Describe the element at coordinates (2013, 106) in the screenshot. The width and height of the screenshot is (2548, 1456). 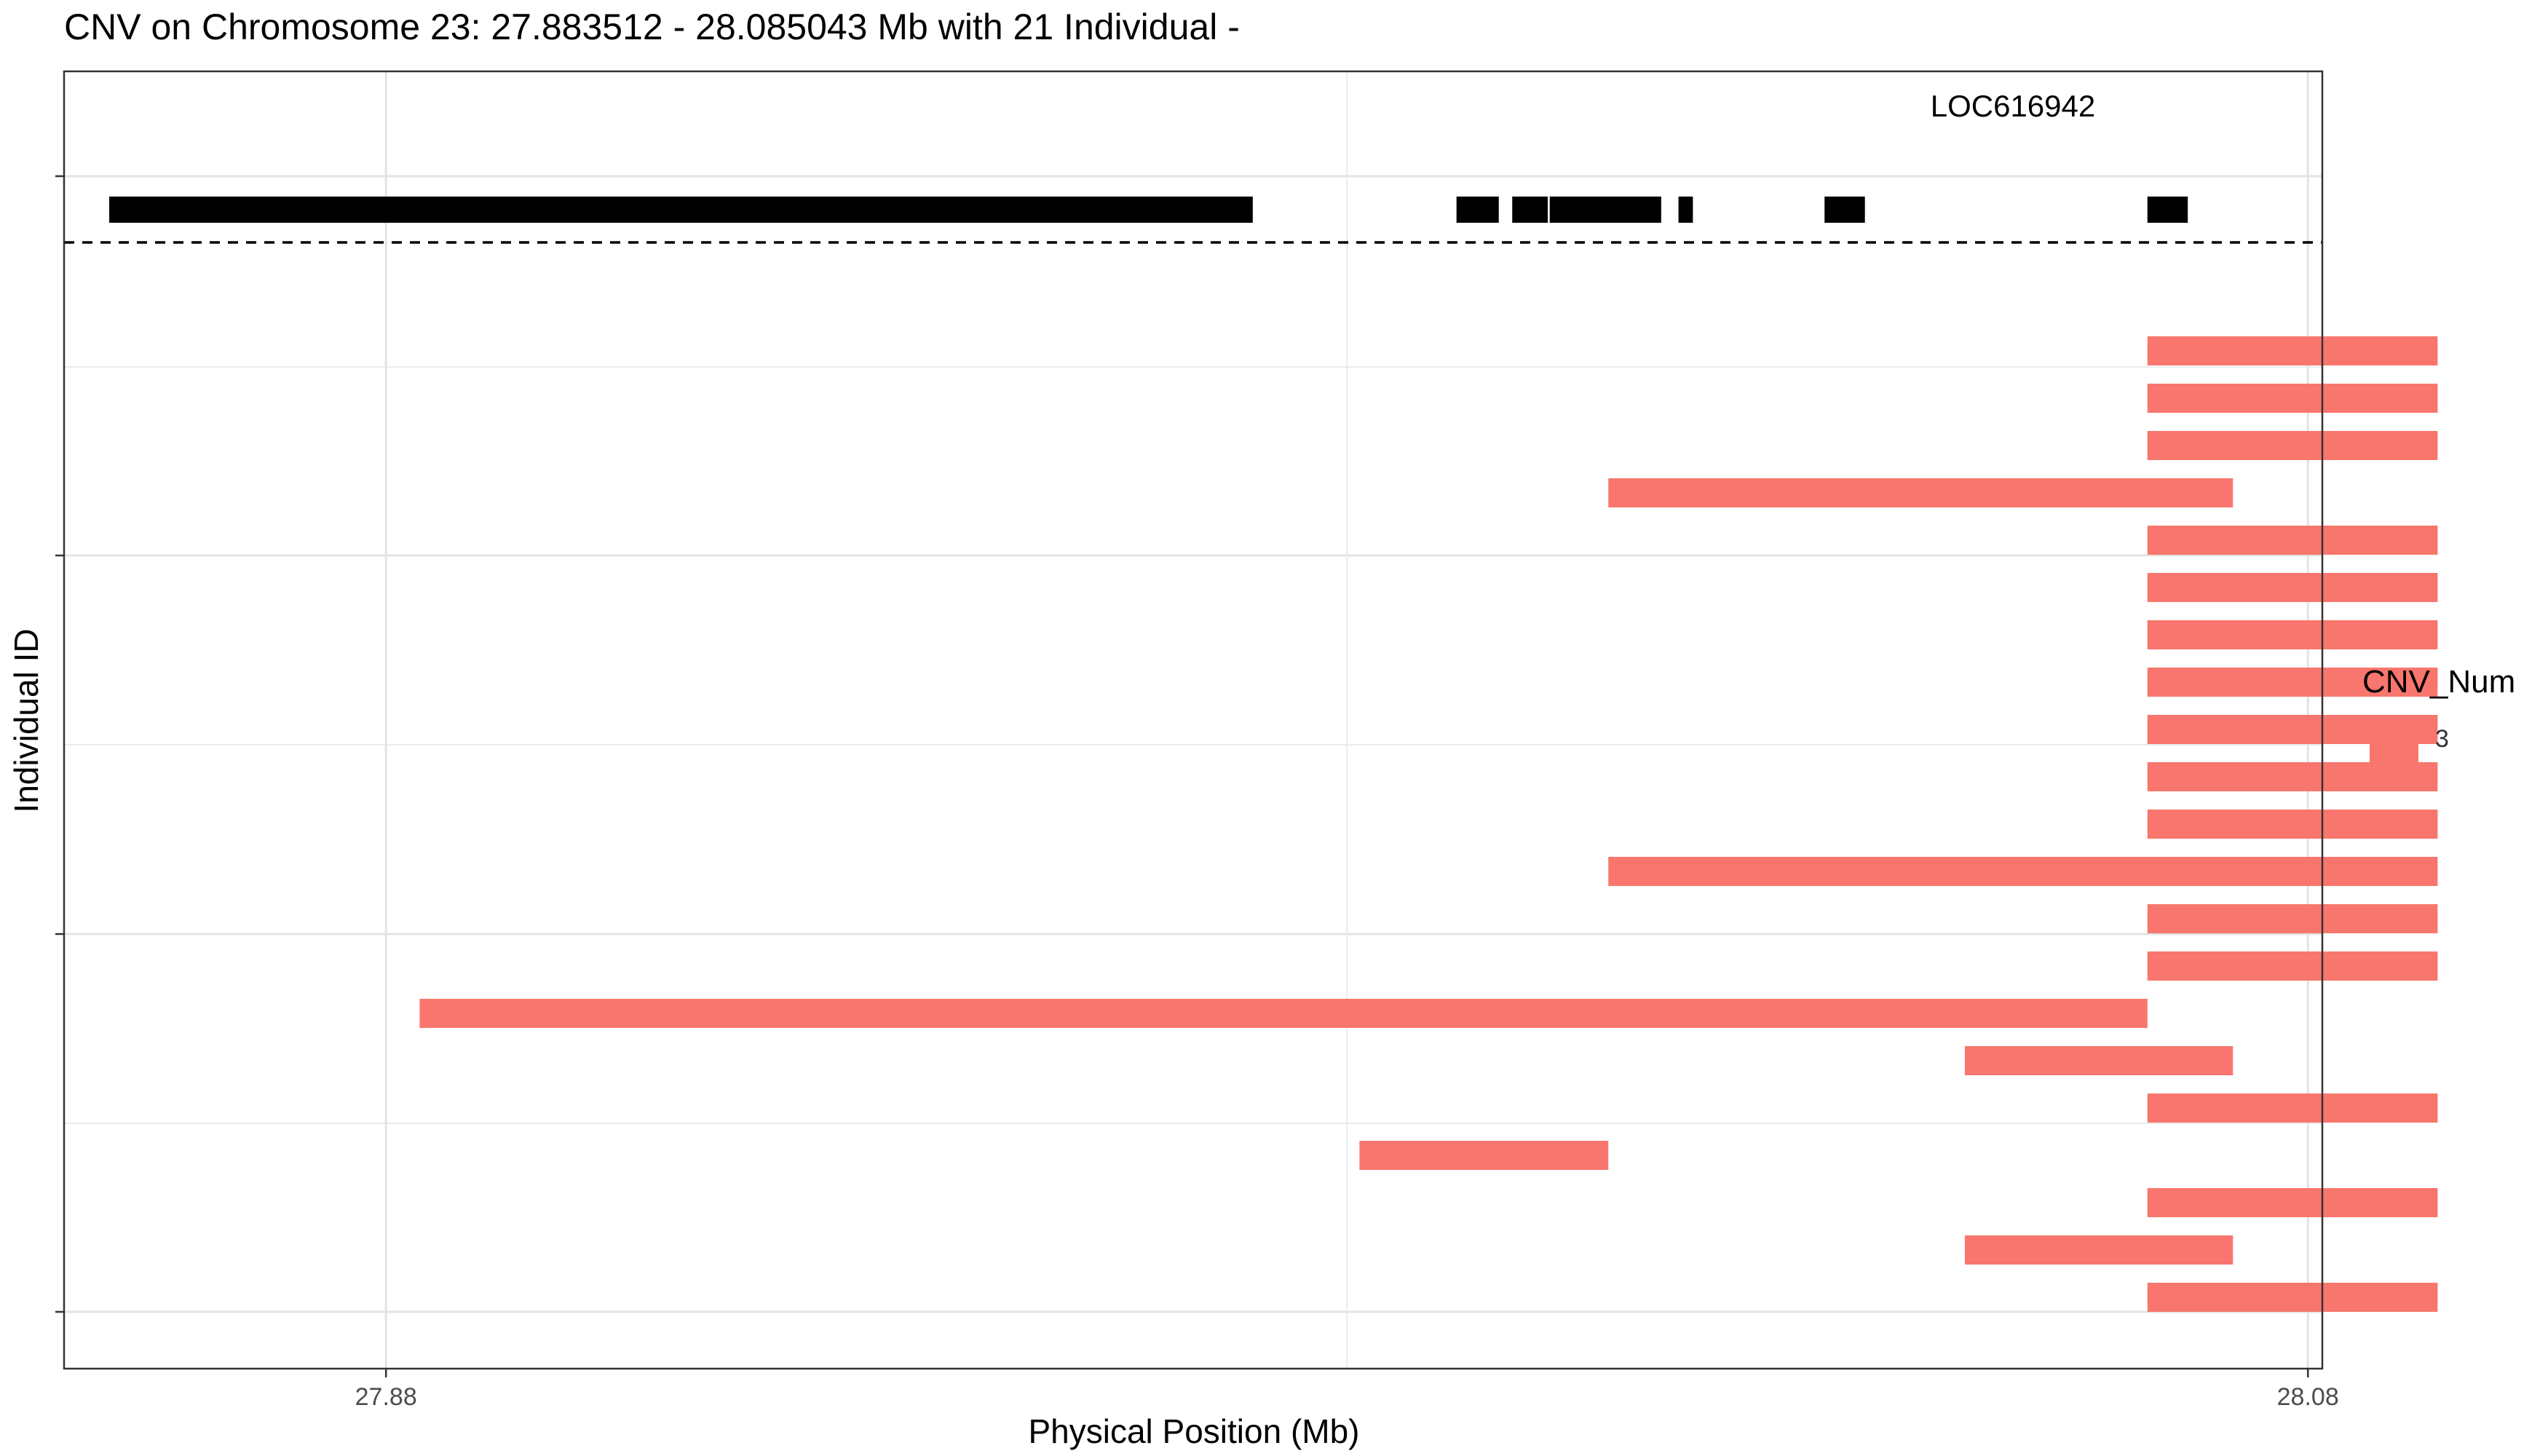
I see `gene-label: LOC616942` at that location.